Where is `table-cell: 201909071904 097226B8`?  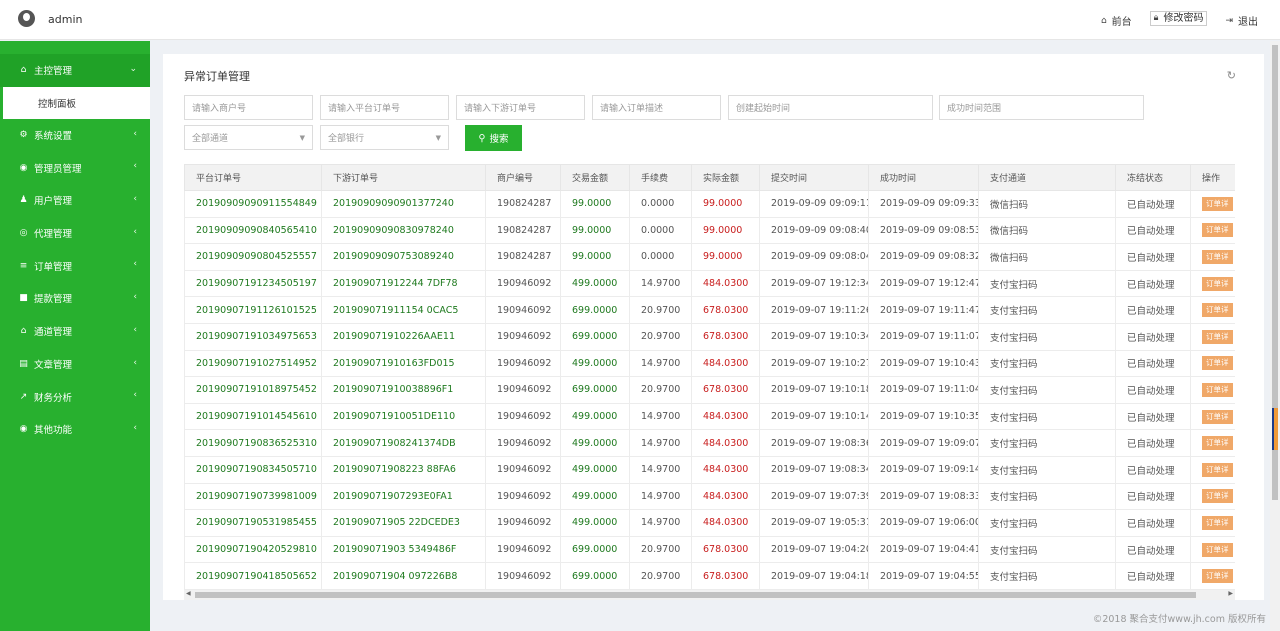 table-cell: 201909071904 097226B8 is located at coordinates (403, 576).